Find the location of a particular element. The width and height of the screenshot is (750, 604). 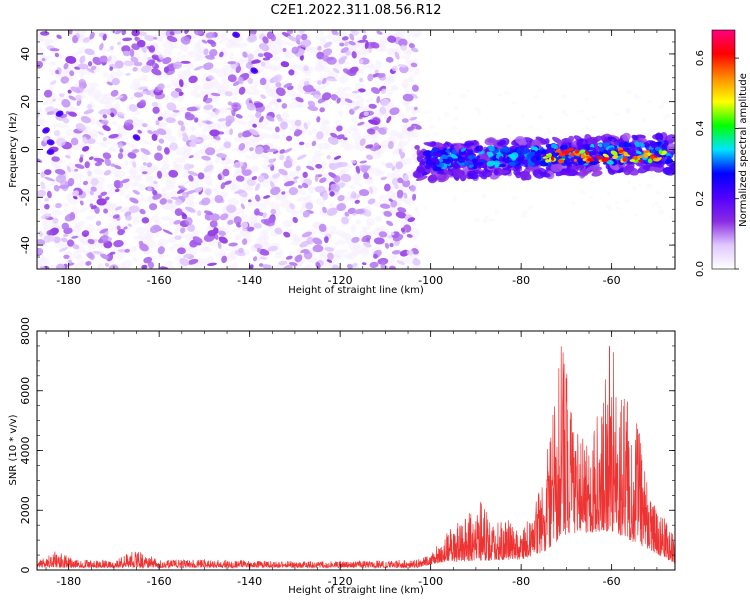

y-tick-label: 20 is located at coordinates (25, 102).